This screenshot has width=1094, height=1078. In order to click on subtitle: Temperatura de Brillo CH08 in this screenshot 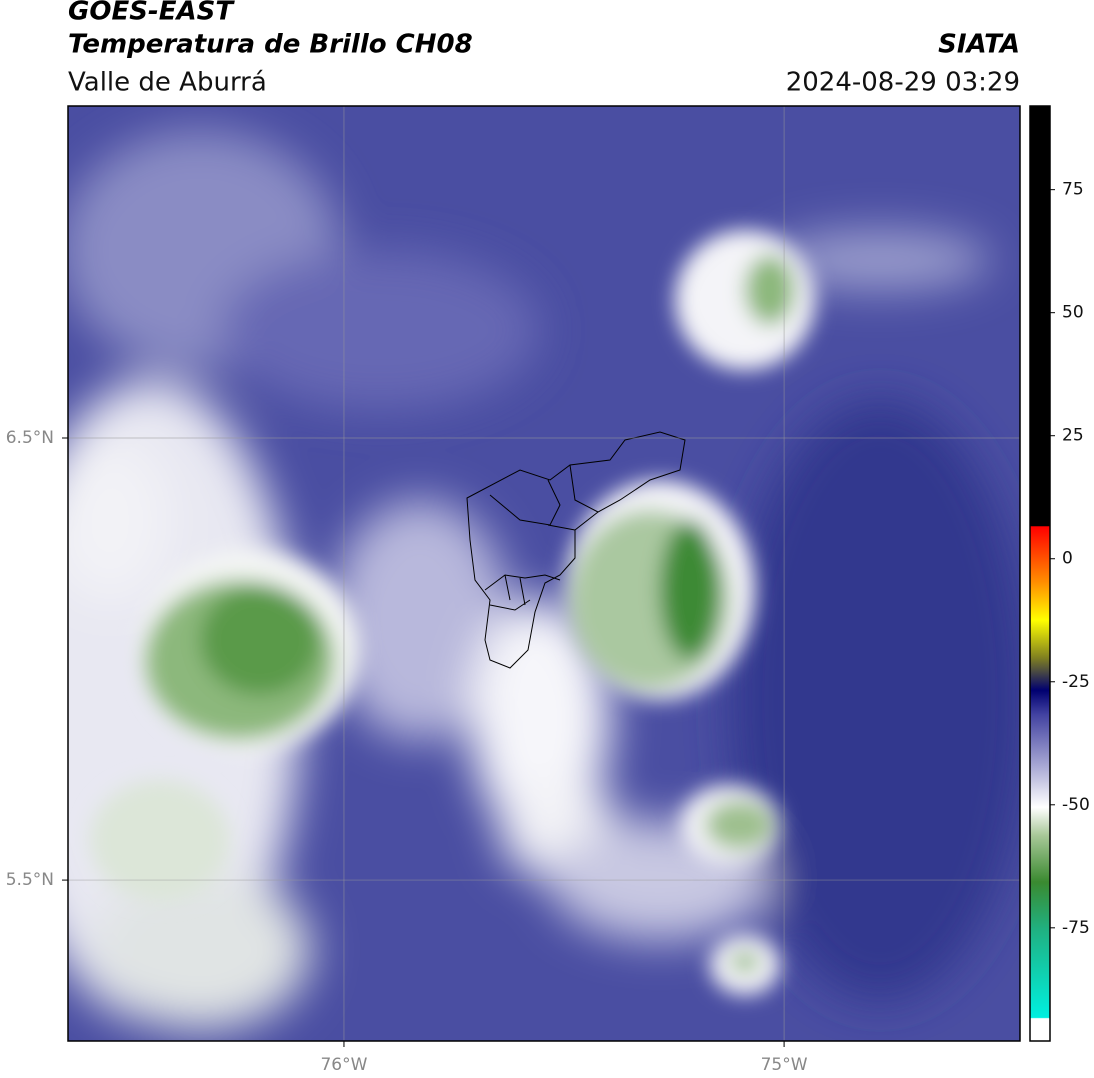, I will do `click(270, 45)`.